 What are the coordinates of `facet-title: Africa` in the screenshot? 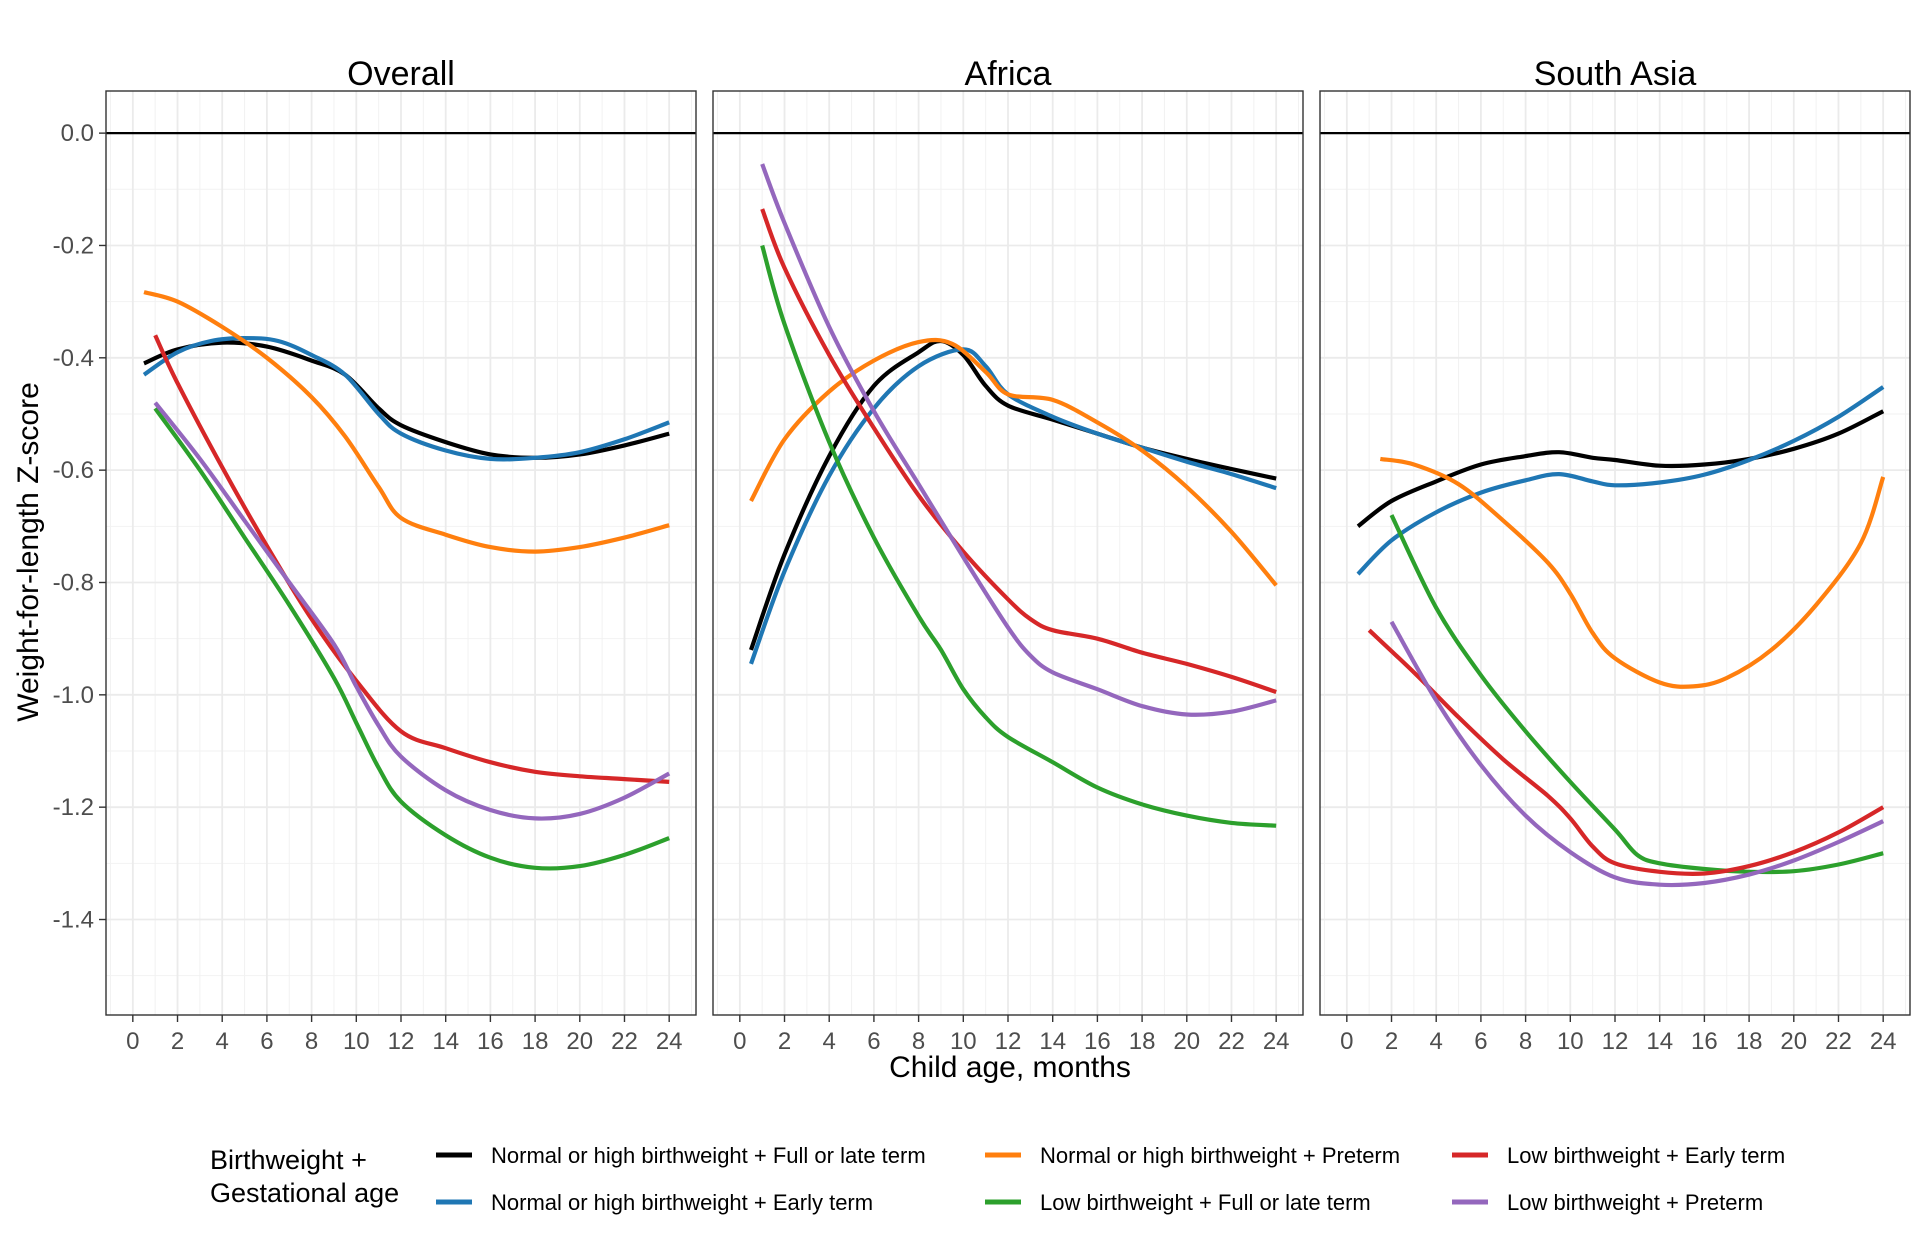 It's located at (1008, 74).